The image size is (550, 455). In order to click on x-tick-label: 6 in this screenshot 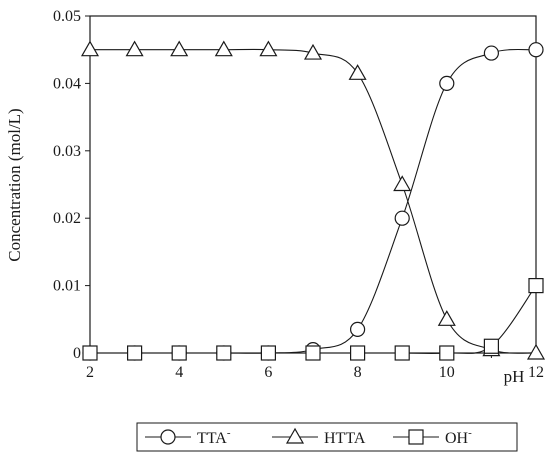, I will do `click(268, 372)`.